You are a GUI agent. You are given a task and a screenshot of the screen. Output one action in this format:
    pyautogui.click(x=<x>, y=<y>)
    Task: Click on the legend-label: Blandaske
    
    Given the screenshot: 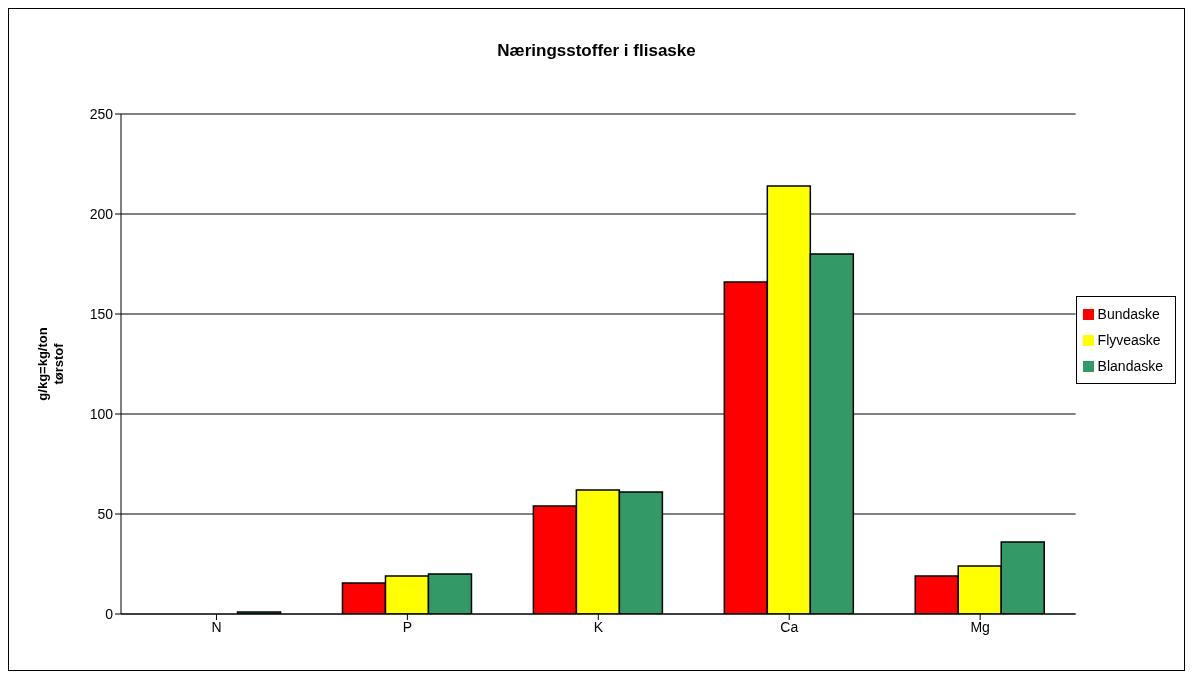 What is the action you would take?
    pyautogui.click(x=1130, y=365)
    